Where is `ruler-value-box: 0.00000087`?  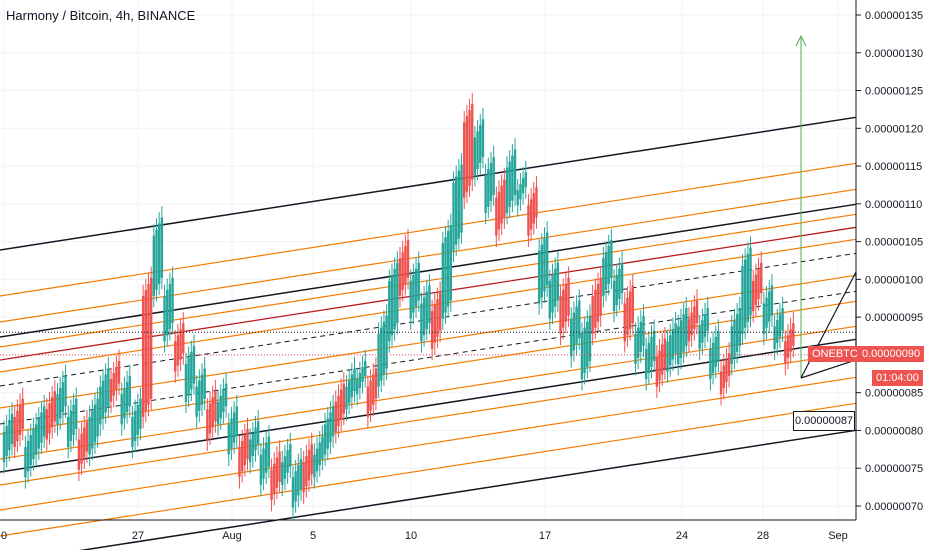 ruler-value-box: 0.00000087 is located at coordinates (824, 421).